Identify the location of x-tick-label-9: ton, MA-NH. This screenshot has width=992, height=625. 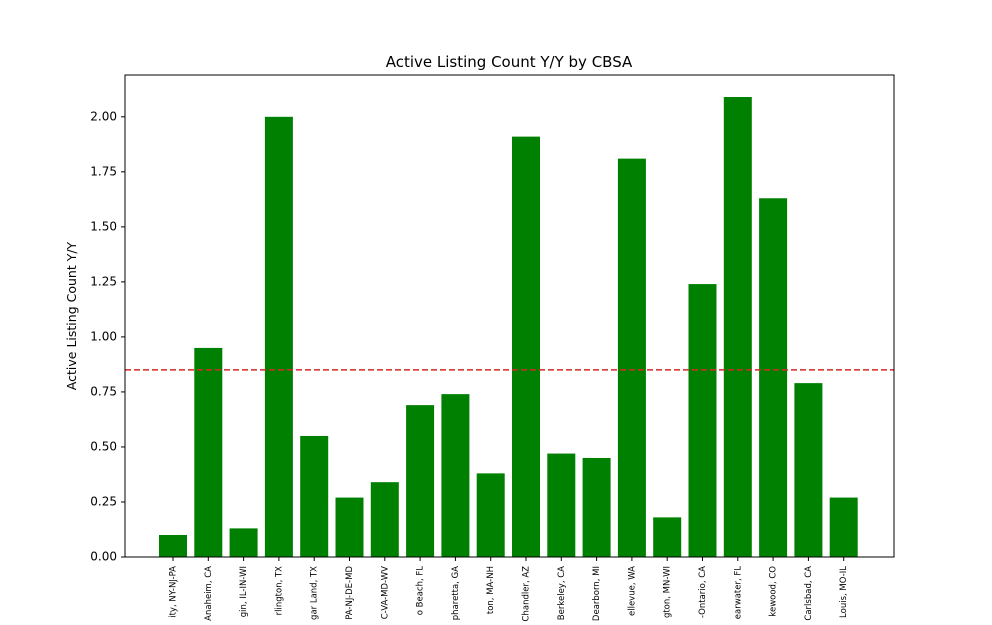
(491, 590).